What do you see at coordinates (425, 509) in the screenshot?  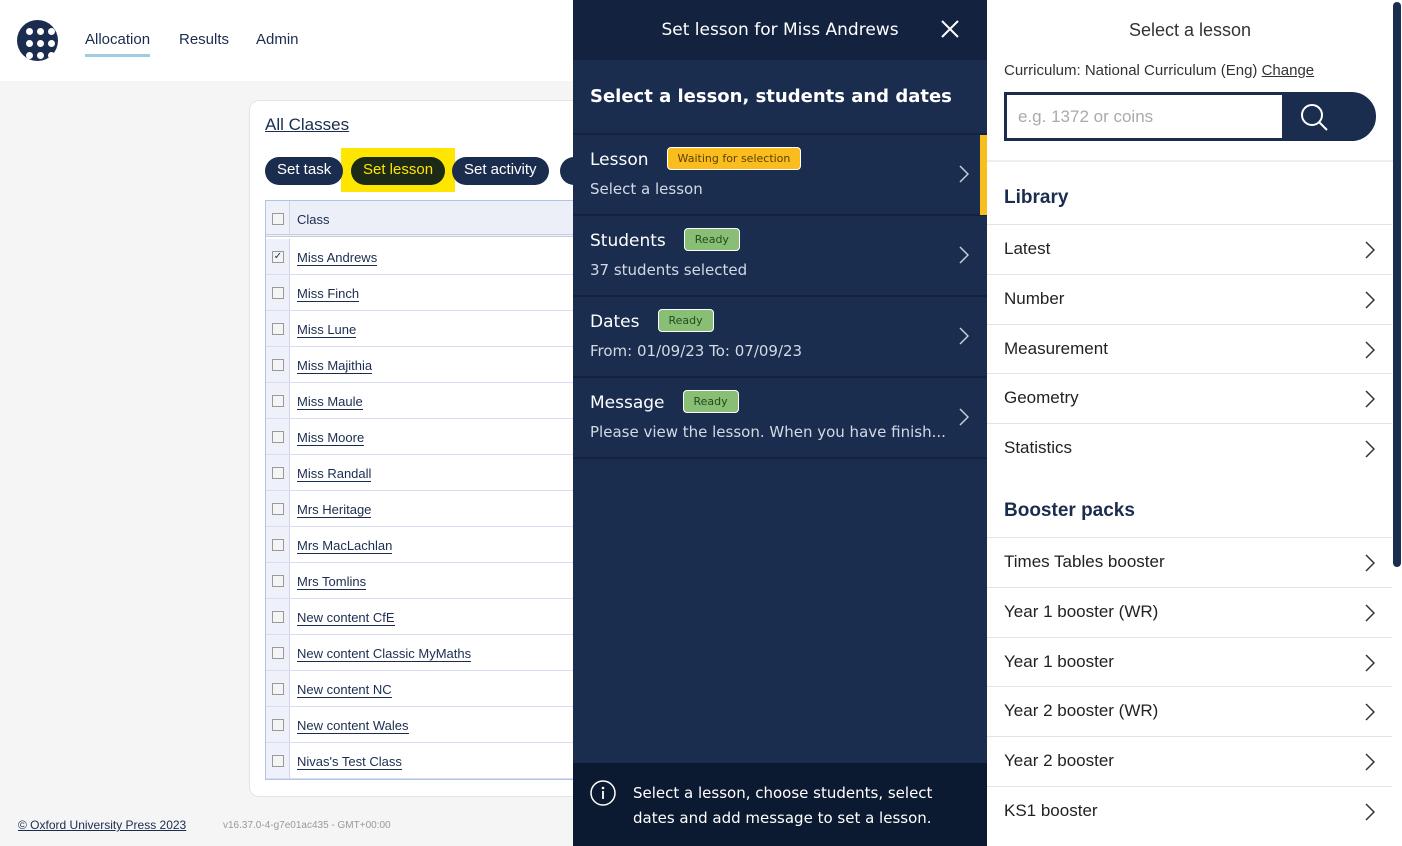 I see `table-row: Mrs Heritage` at bounding box center [425, 509].